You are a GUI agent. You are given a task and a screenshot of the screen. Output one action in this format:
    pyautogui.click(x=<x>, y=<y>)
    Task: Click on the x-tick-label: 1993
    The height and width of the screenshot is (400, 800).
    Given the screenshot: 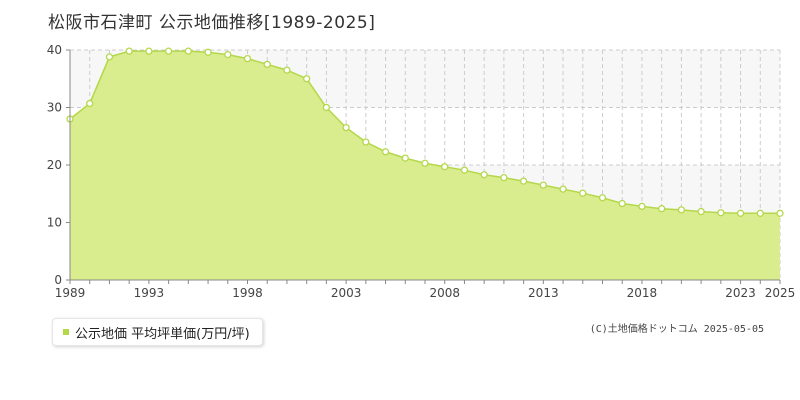 What is the action you would take?
    pyautogui.click(x=149, y=293)
    